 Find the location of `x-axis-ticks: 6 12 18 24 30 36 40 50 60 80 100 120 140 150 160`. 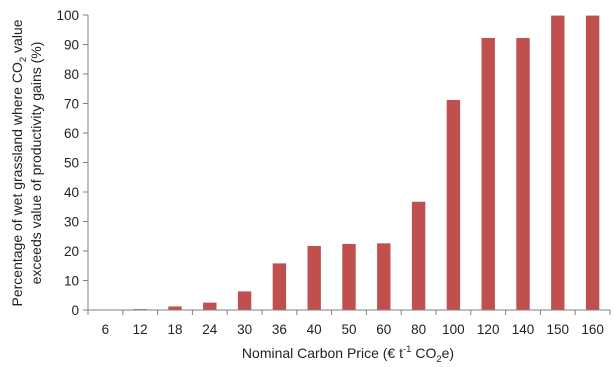

x-axis-ticks: 6 12 18 24 30 36 40 50 60 80 100 120 140 150 160 is located at coordinates (349, 323).